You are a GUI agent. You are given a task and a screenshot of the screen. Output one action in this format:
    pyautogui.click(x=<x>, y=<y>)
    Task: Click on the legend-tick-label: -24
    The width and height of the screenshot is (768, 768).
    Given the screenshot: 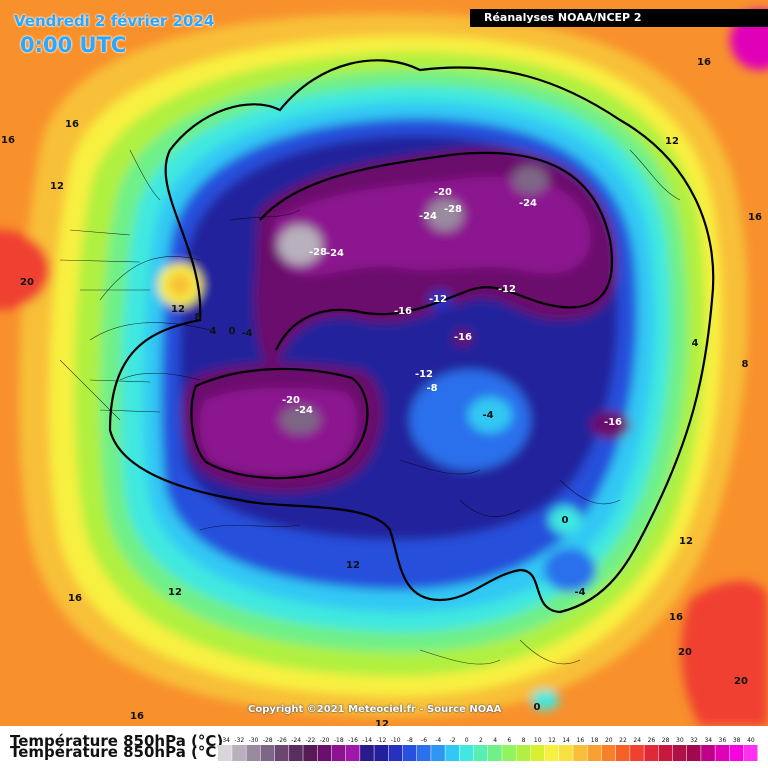 What is the action you would take?
    pyautogui.click(x=296, y=740)
    